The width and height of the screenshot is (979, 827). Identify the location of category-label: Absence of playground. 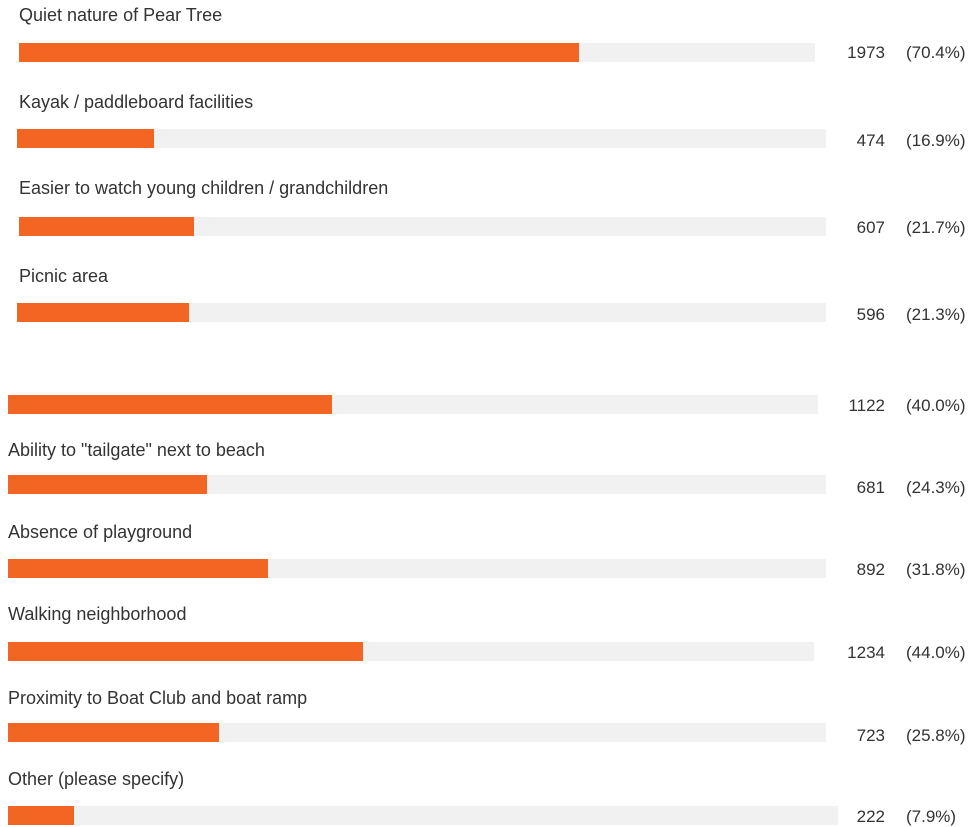
(100, 532).